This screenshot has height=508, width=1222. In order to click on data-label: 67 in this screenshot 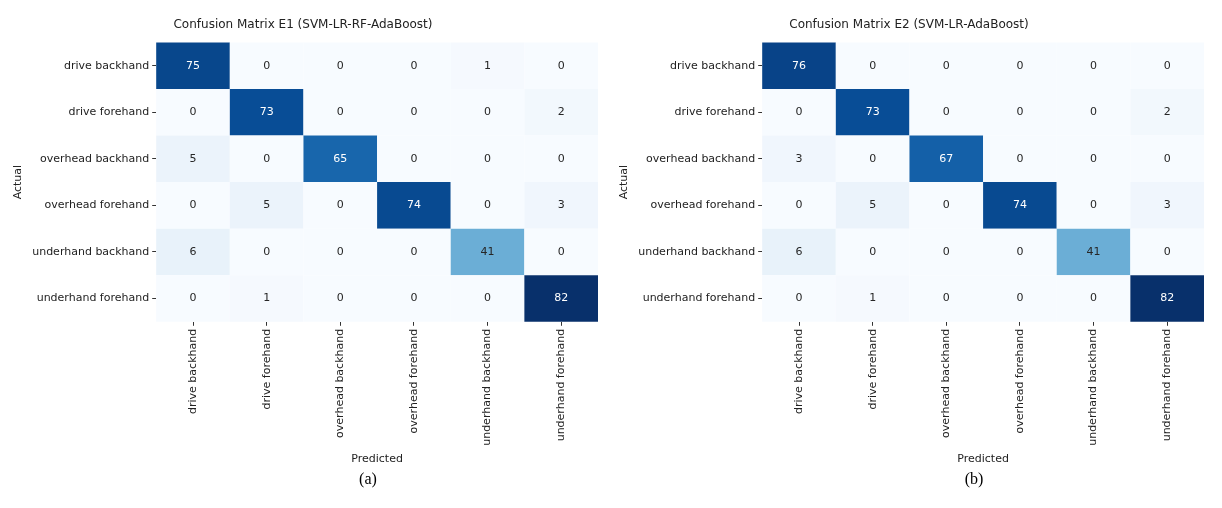, I will do `click(946, 158)`.